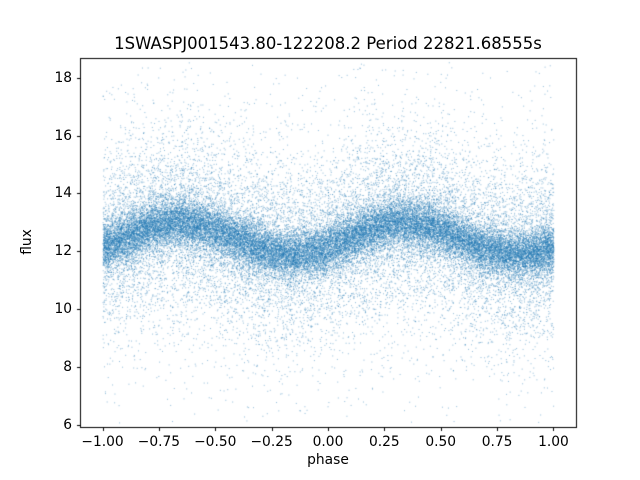 The image size is (640, 480). I want to click on x-tick-label: 0.25, so click(384, 442).